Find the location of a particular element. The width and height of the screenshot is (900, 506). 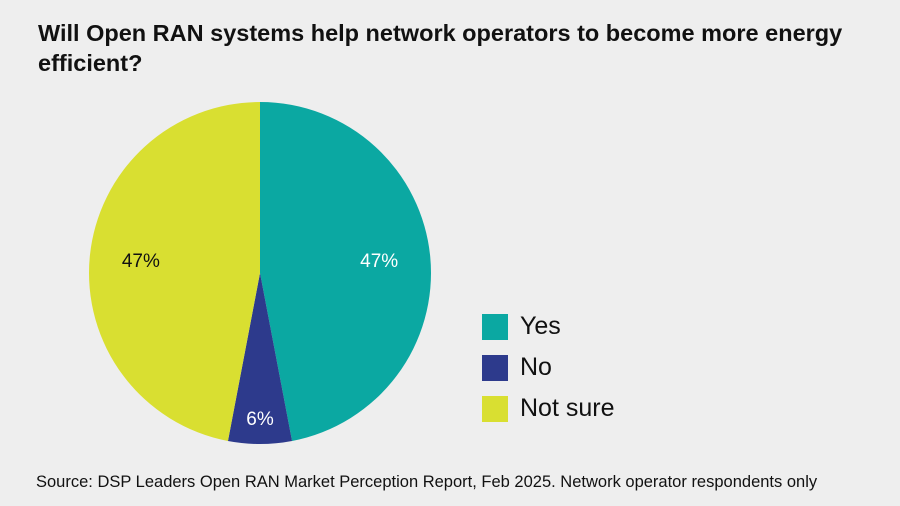

pie-slice-yes is located at coordinates (346, 271).